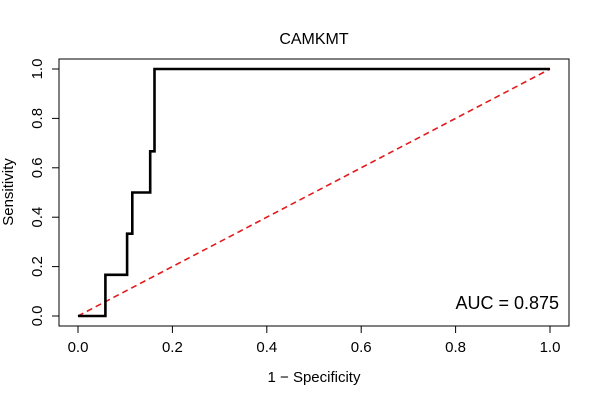 The width and height of the screenshot is (600, 400). I want to click on y-tick-label: 0.6, so click(37, 167).